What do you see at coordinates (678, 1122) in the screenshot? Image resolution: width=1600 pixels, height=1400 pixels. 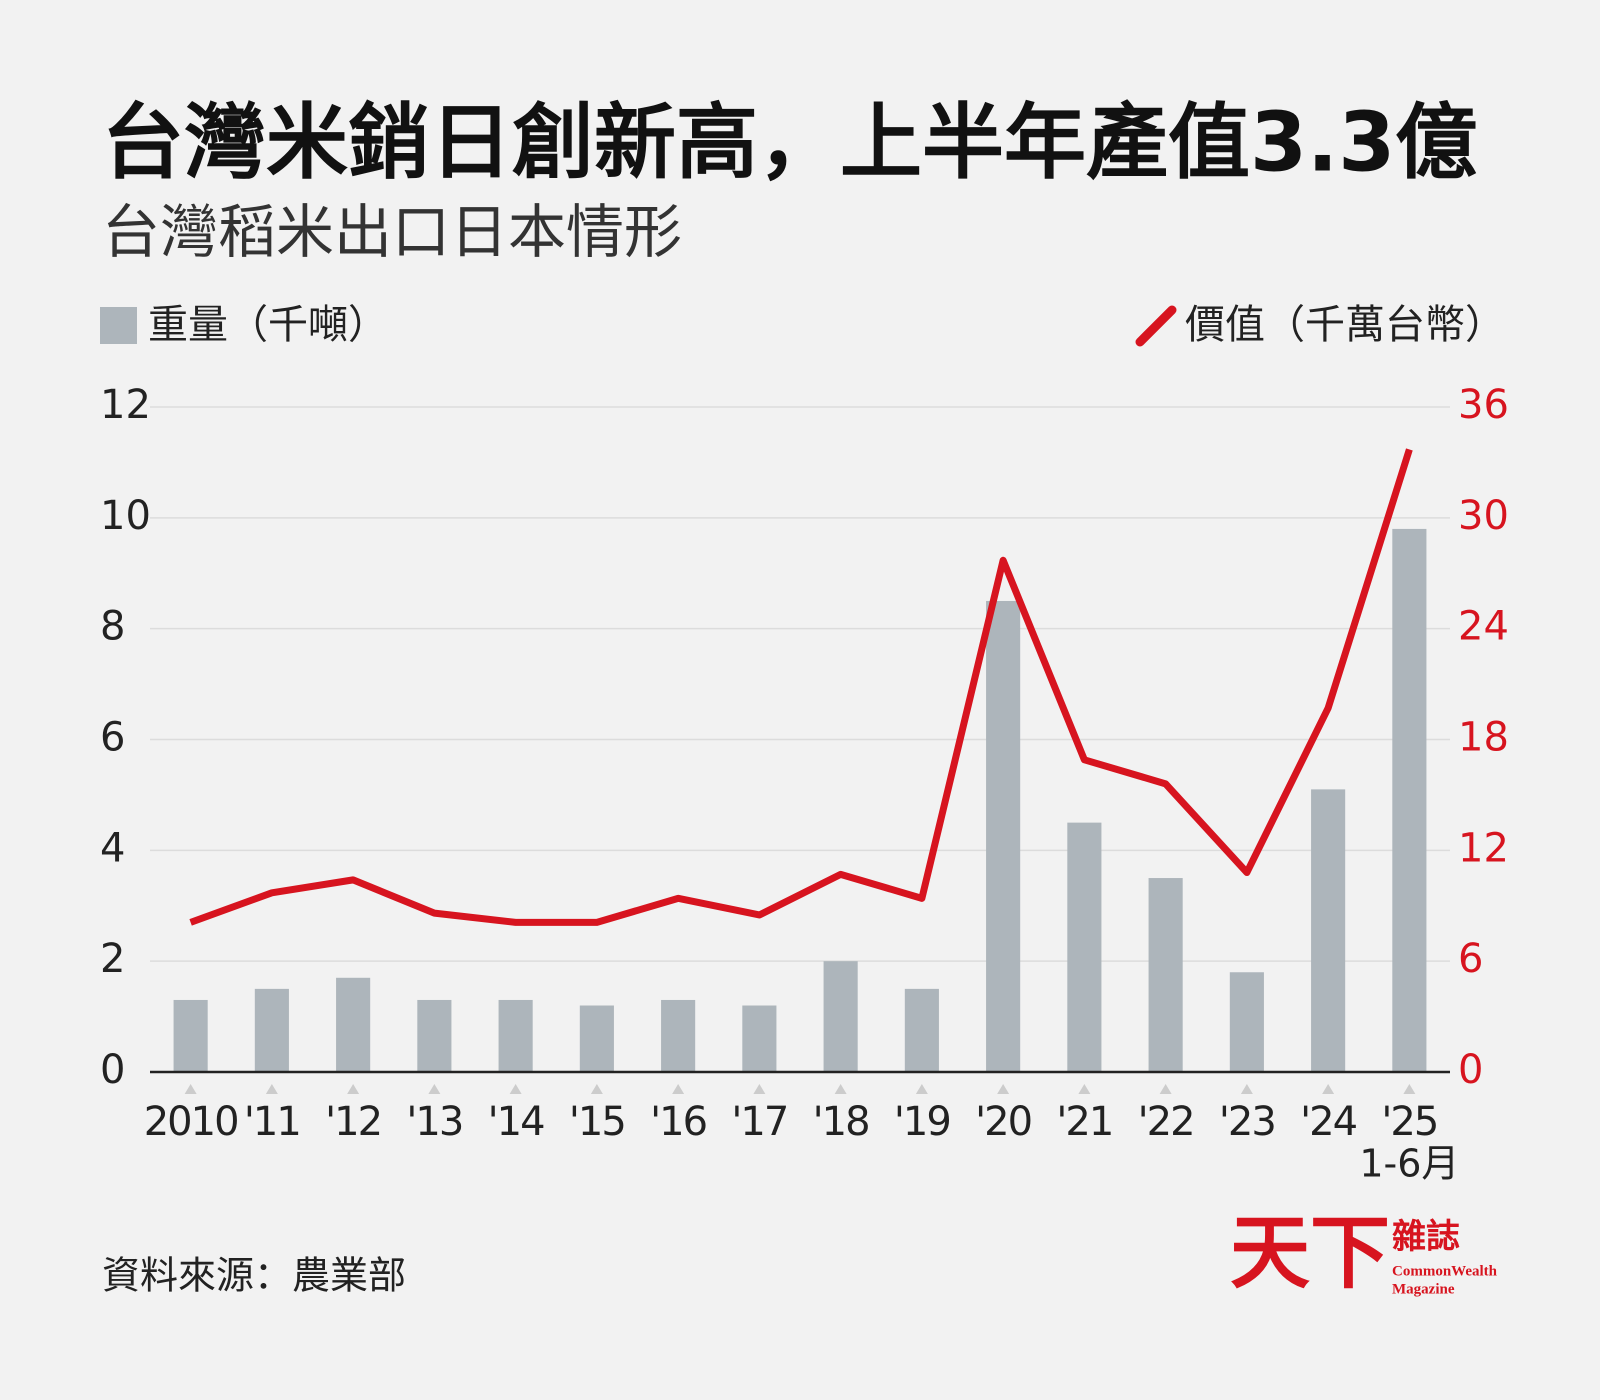 I see `x-tick-label: '16` at bounding box center [678, 1122].